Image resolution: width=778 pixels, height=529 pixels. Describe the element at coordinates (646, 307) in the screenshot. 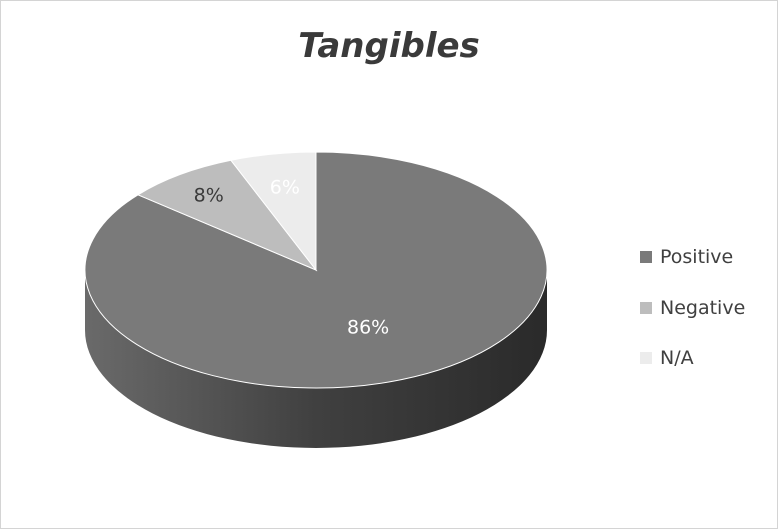

I see `legend-swatch-negative` at that location.